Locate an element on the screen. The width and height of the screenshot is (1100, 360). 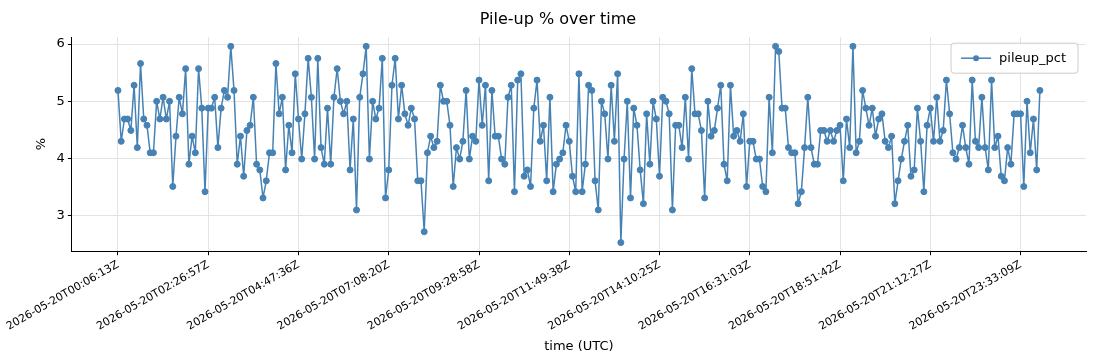
y-tick-label: 5 is located at coordinates (60, 100).